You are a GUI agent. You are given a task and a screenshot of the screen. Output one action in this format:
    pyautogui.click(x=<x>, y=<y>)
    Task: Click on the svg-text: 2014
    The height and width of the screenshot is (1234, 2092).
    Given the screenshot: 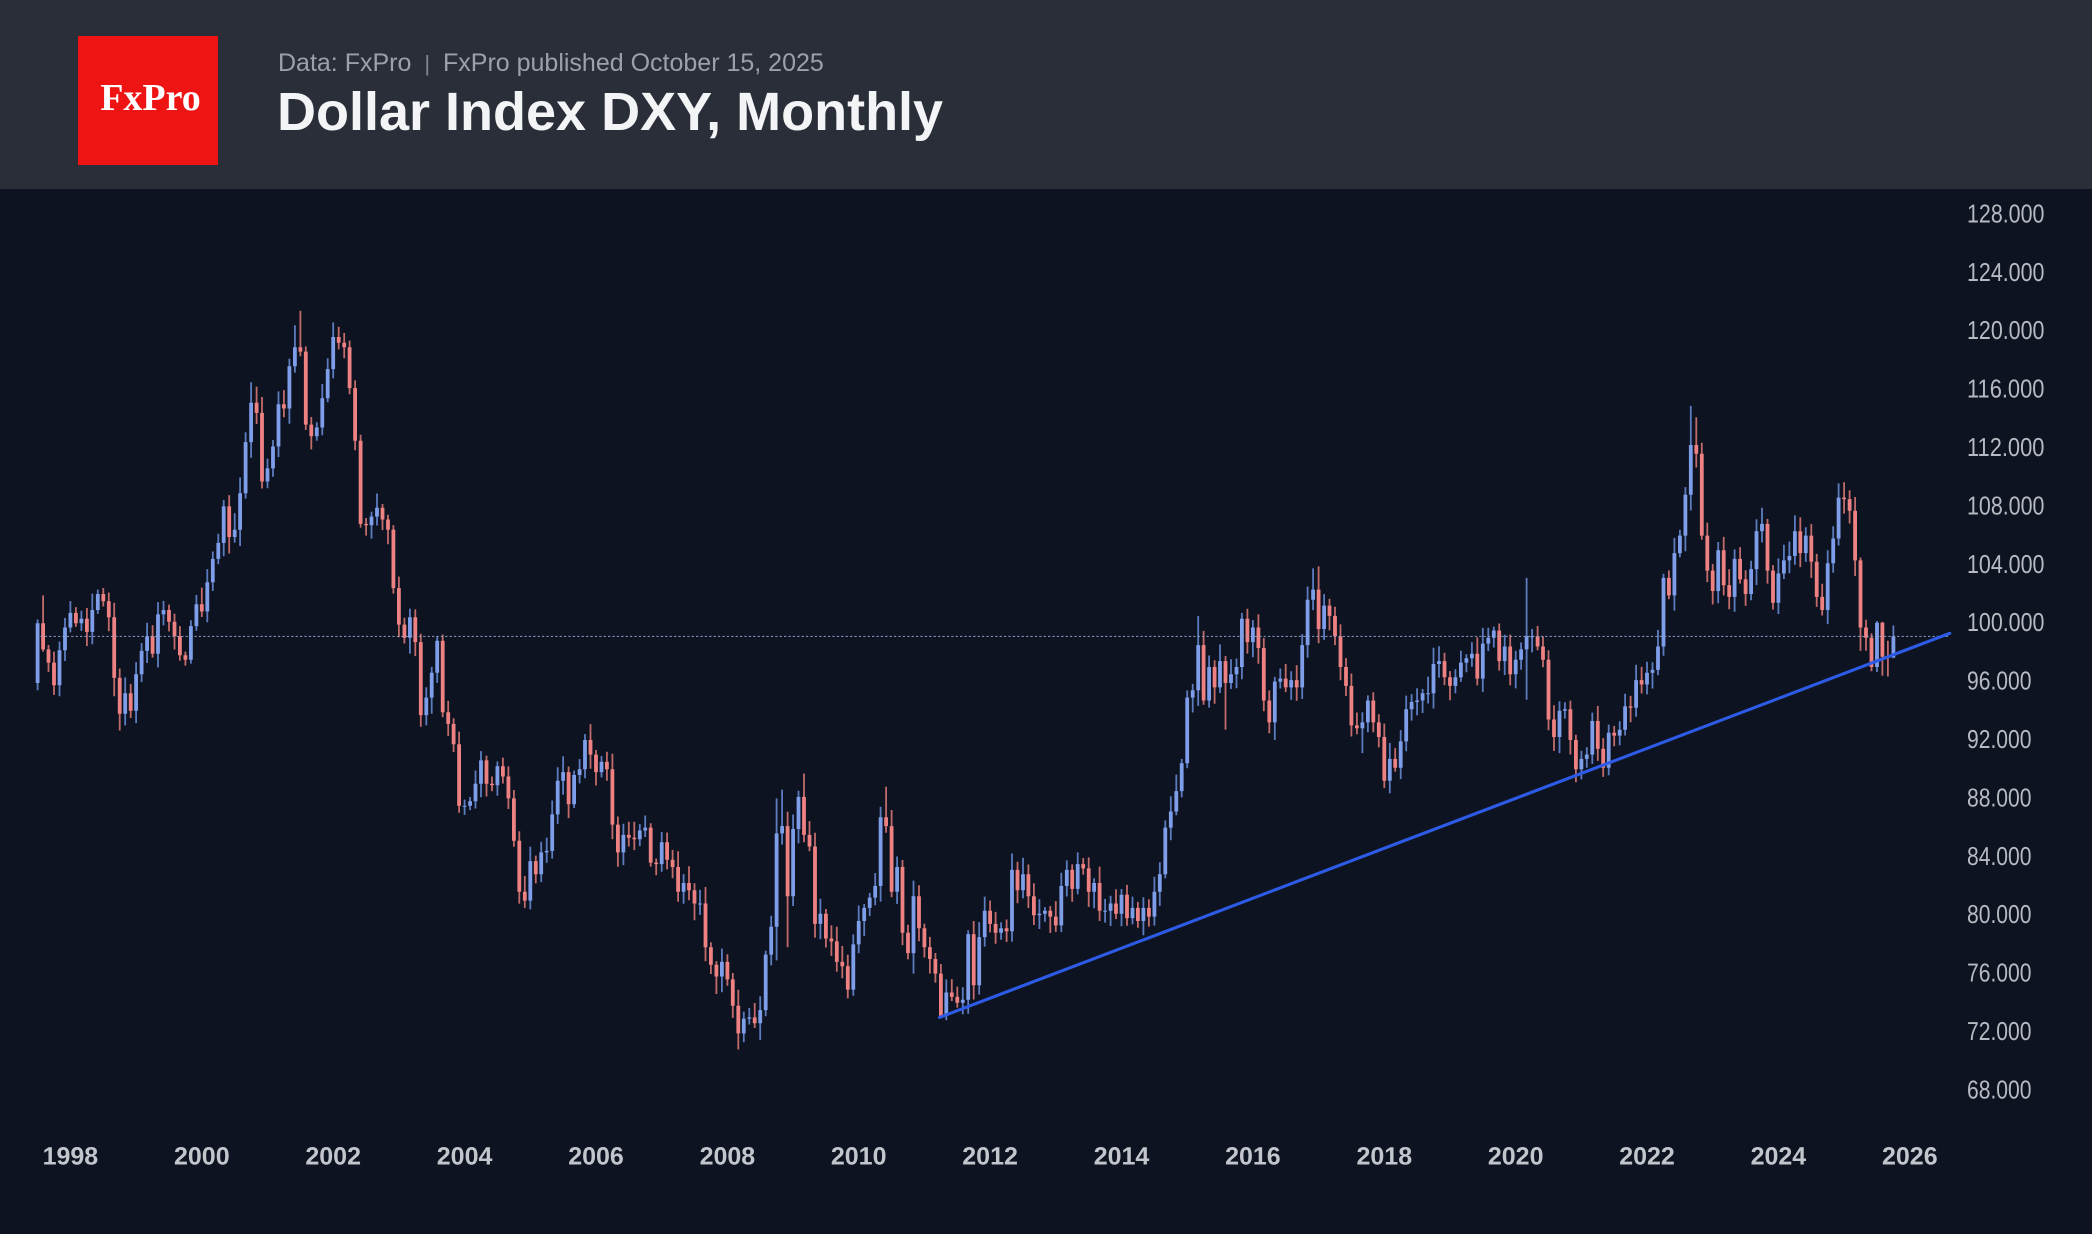 What is the action you would take?
    pyautogui.click(x=1122, y=1157)
    